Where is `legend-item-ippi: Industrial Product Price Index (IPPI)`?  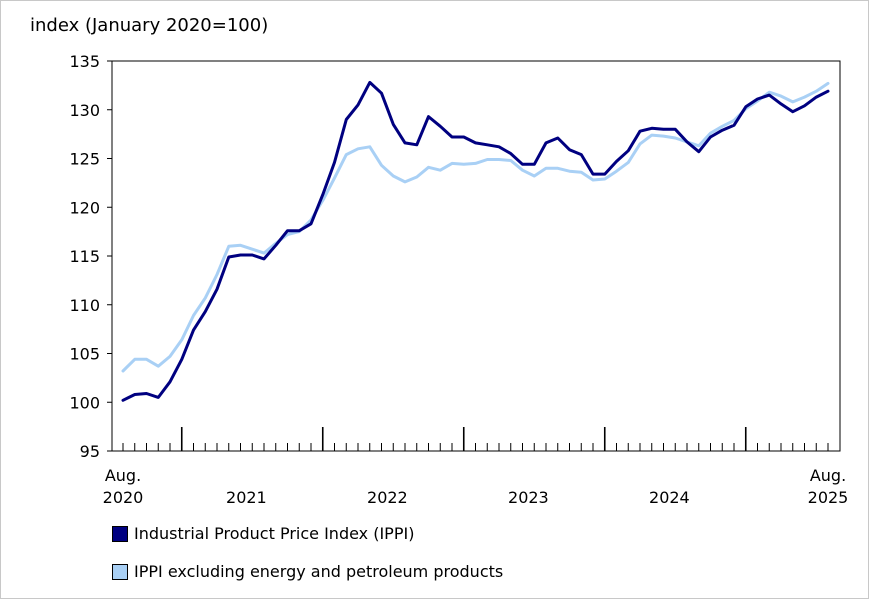
legend-item-ippi: Industrial Product Price Index (IPPI) is located at coordinates (263, 534).